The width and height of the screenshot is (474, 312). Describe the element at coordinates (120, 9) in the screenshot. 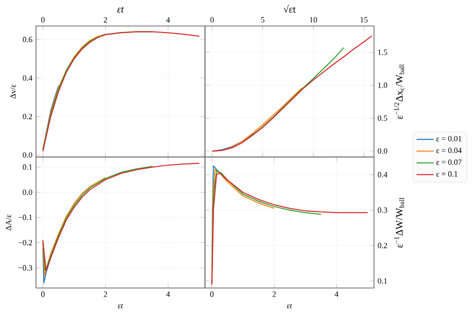

I see `x-axis-title: εt` at that location.